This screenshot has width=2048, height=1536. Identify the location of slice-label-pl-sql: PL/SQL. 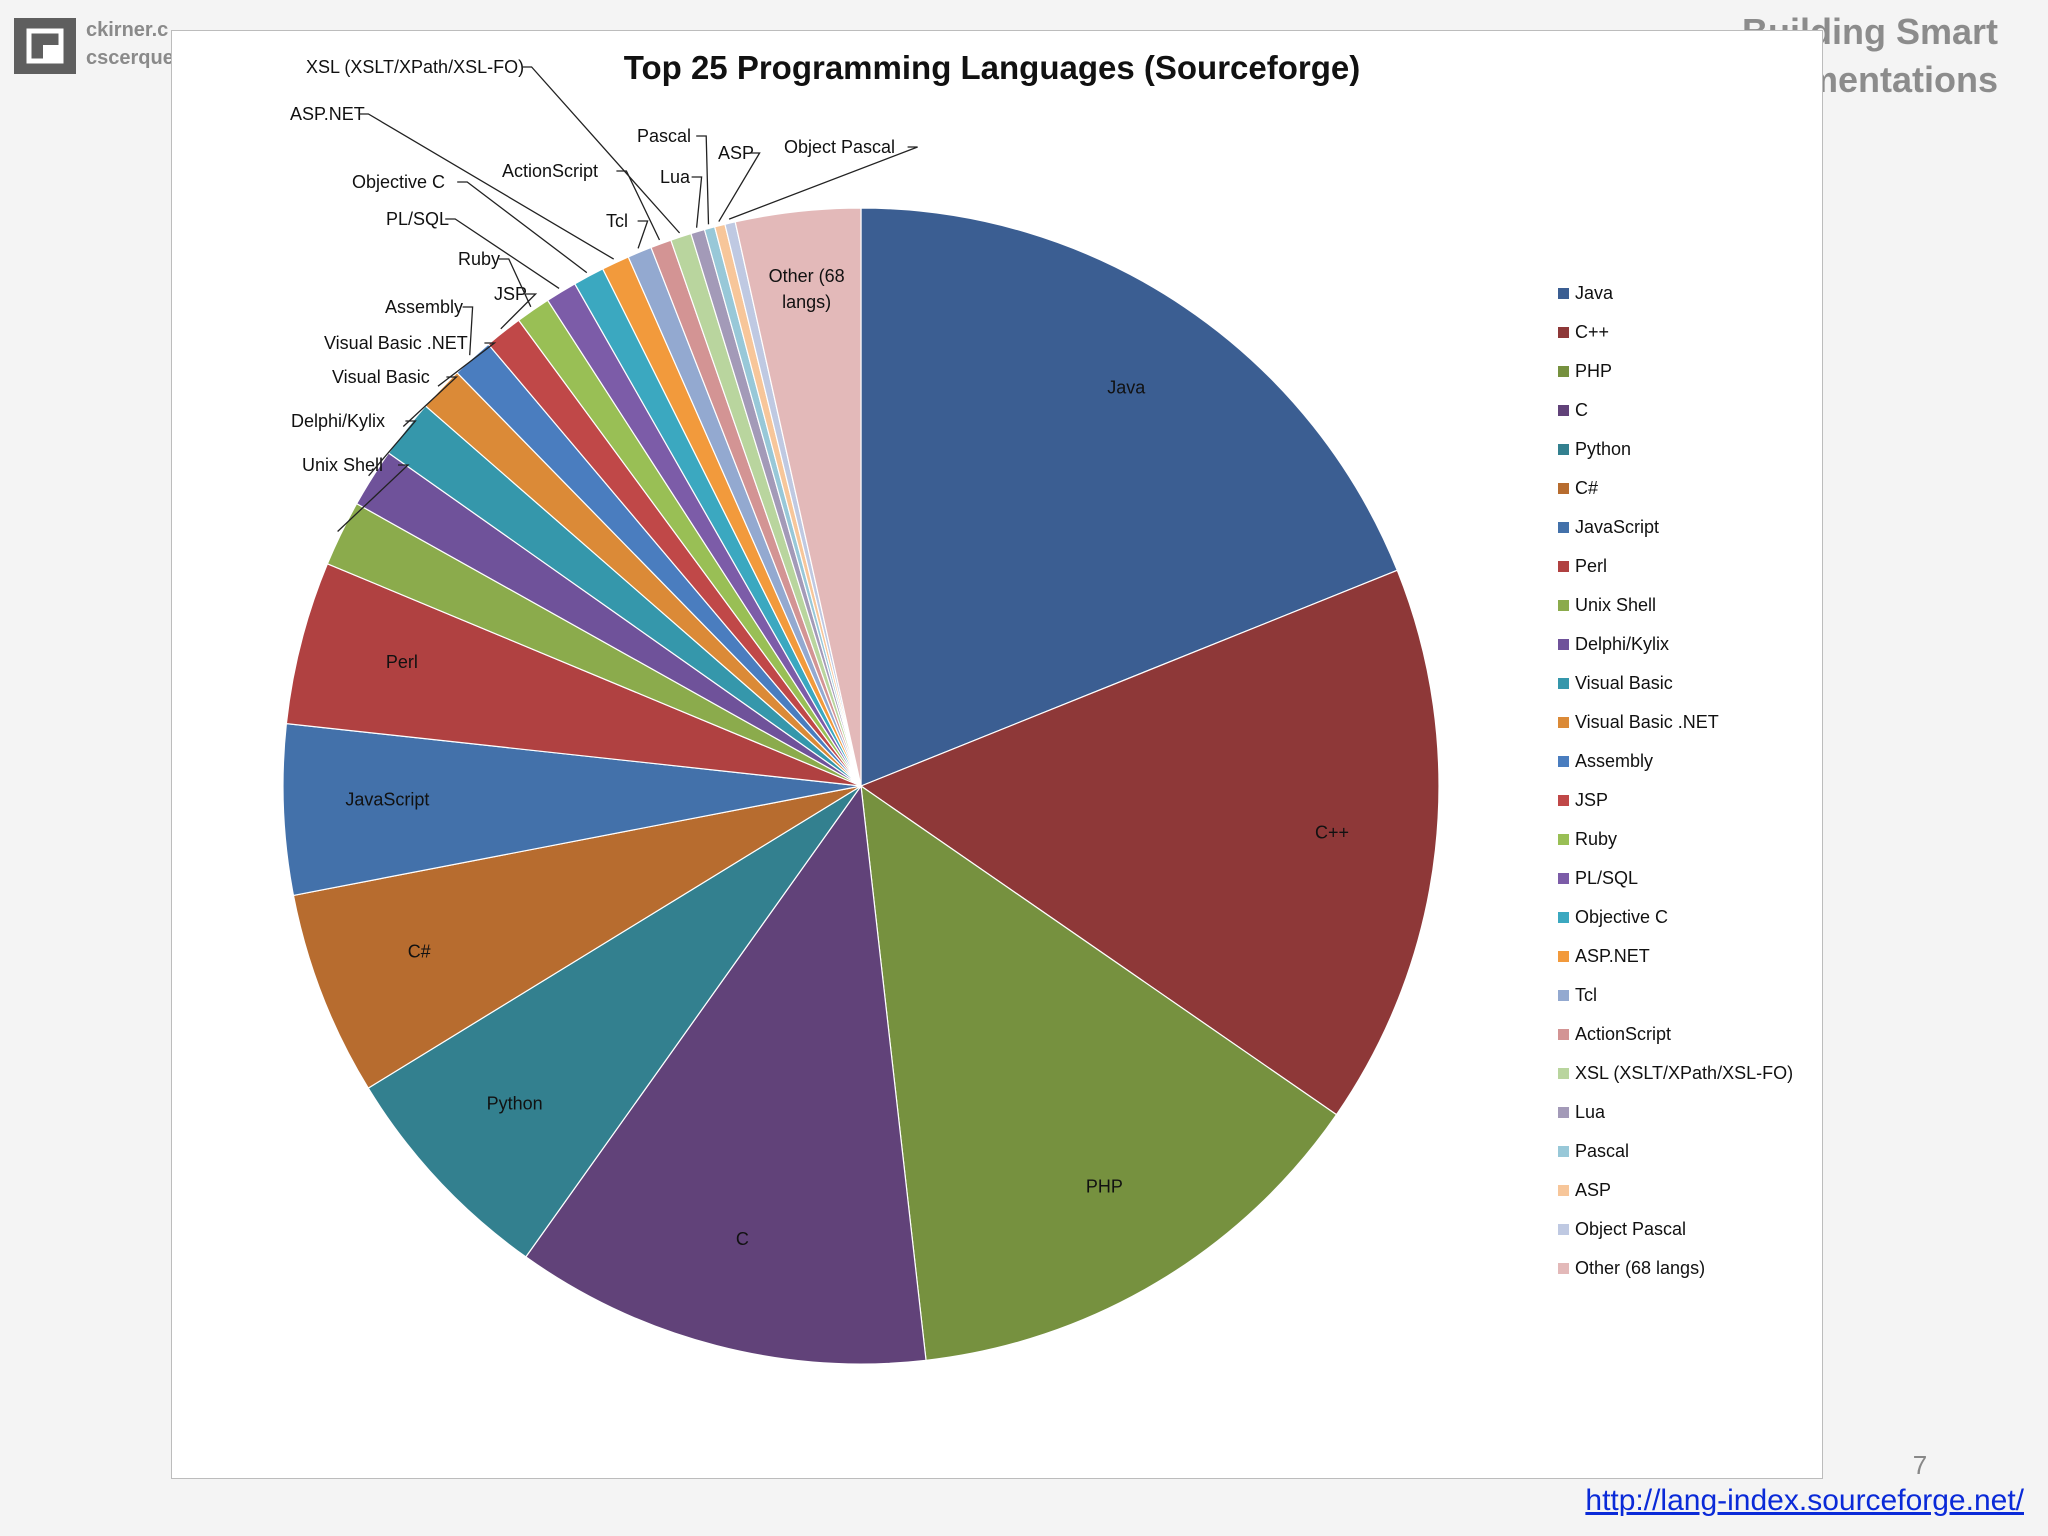
(417, 219).